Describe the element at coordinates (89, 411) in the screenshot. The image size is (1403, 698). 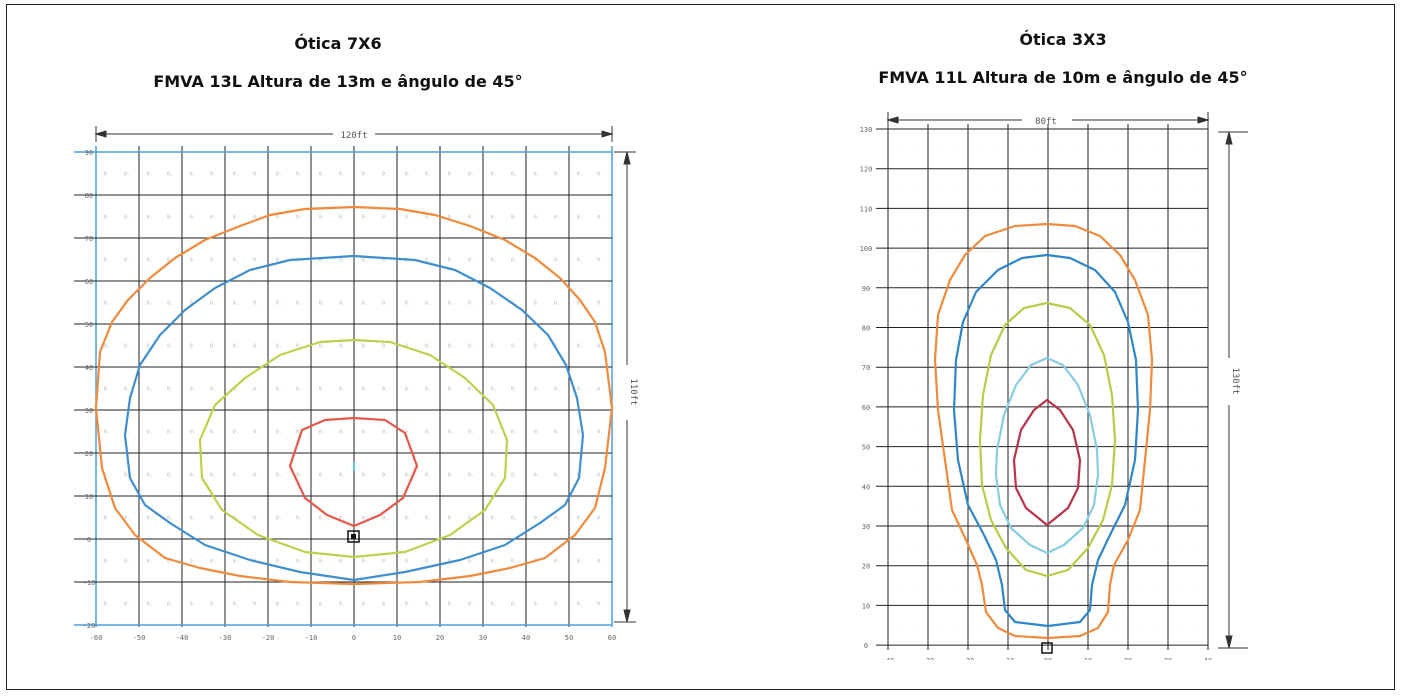
I see `left-y-tick-label: 30` at that location.